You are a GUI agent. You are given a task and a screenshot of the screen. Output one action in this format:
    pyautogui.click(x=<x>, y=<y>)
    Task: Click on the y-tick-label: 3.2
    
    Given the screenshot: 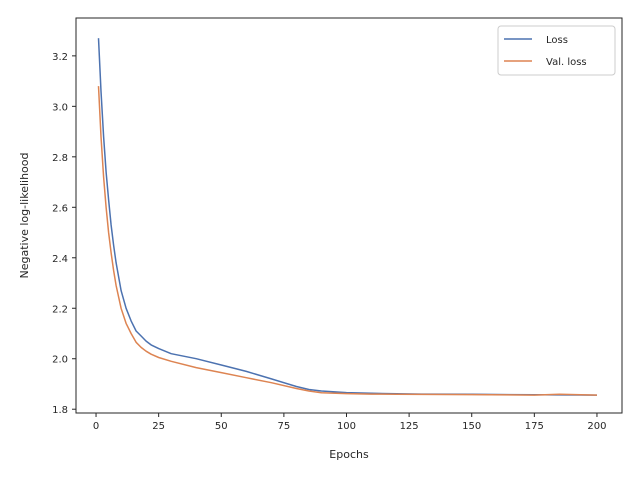 What is the action you would take?
    pyautogui.click(x=60, y=57)
    